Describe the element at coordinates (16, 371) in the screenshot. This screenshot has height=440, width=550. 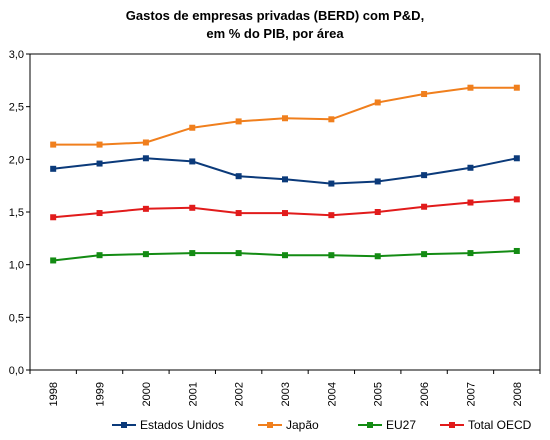
I see `y-tick-label: 0,0` at that location.